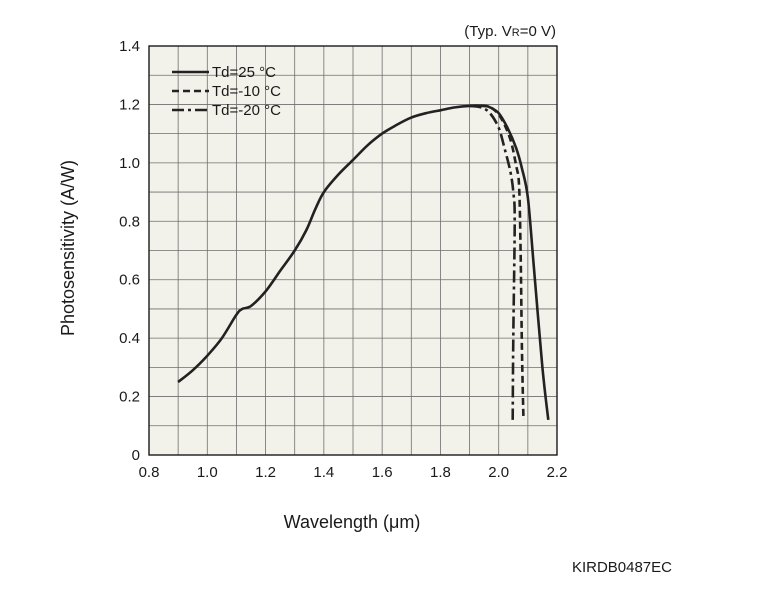 This screenshot has width=778, height=615. What do you see at coordinates (382, 472) in the screenshot?
I see `x-tick-label: 1.6` at bounding box center [382, 472].